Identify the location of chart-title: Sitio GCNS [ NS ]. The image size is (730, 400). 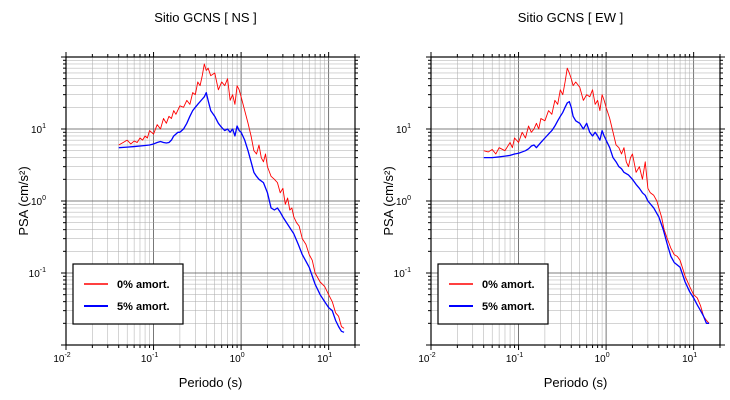
(205, 17).